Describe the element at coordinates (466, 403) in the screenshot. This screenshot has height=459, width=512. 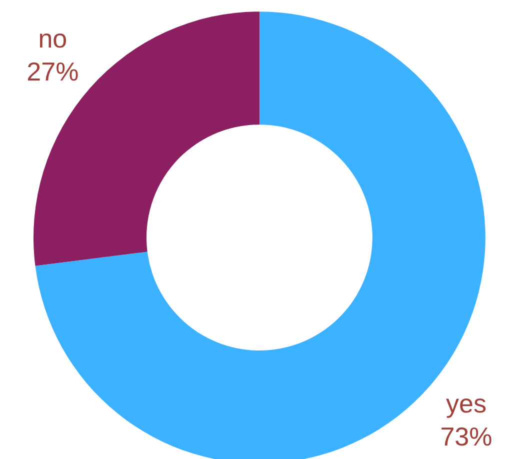
I see `slice-label: yes` at that location.